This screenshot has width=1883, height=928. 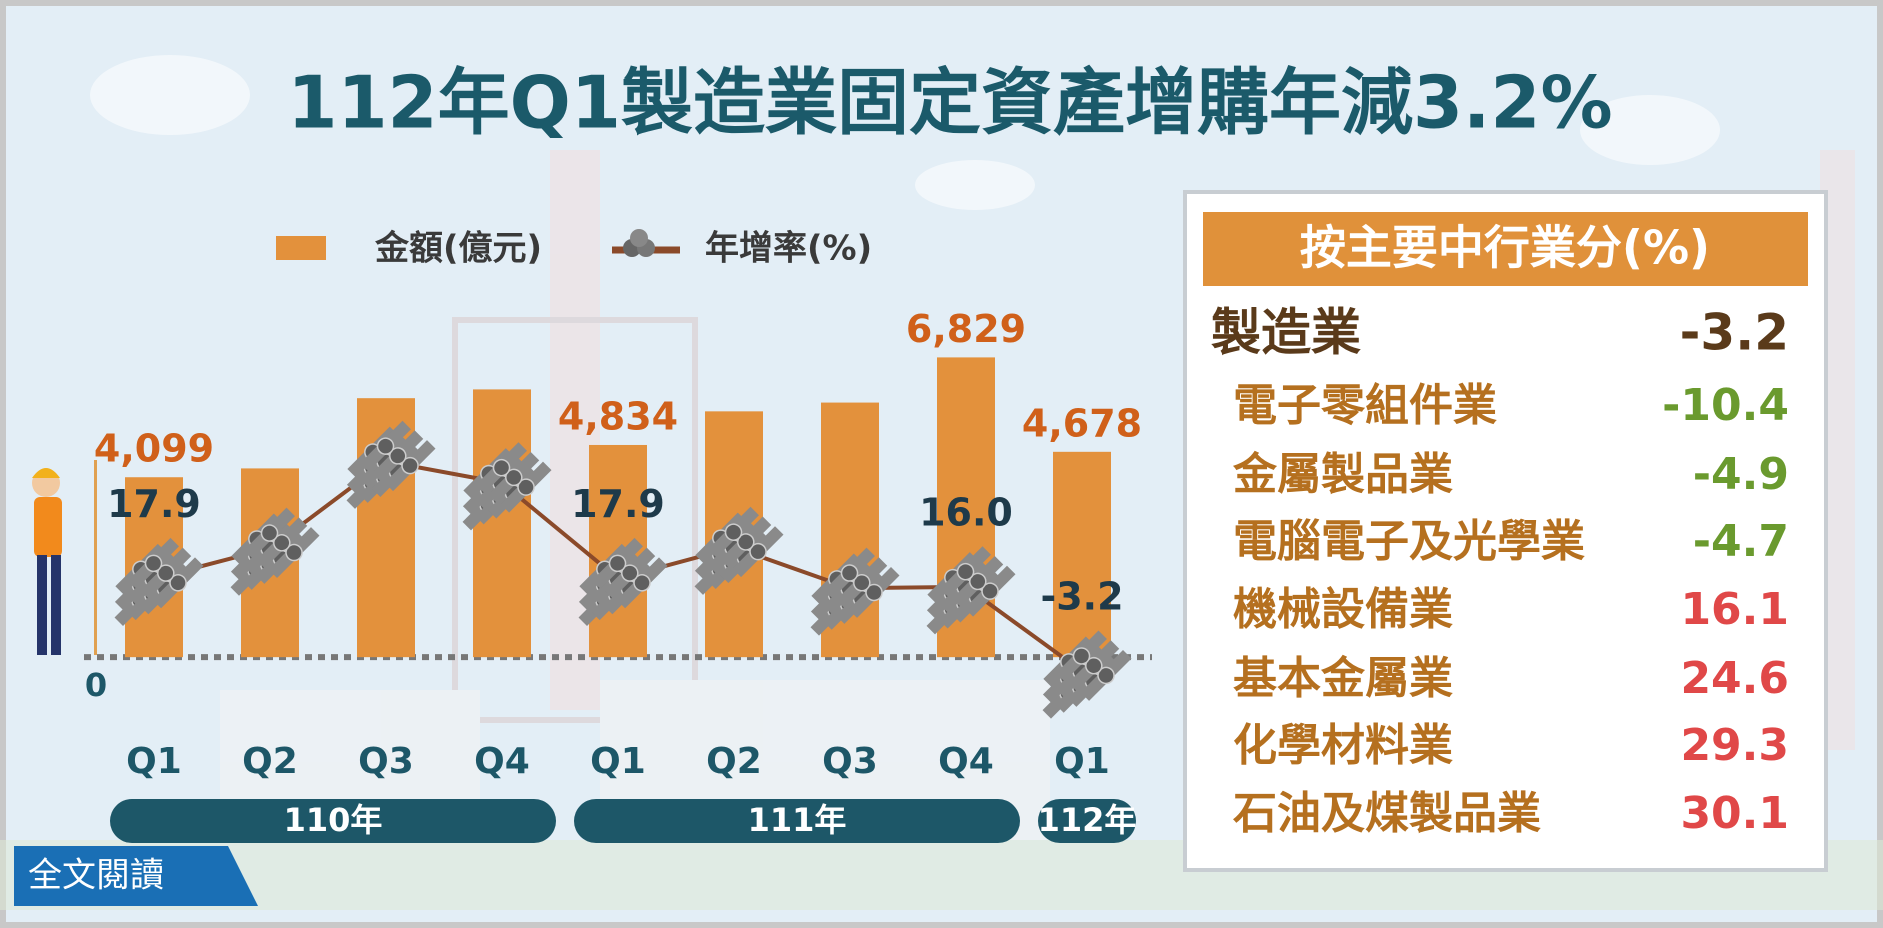 I want to click on line-value-label: -3.2, so click(x=1081, y=597).